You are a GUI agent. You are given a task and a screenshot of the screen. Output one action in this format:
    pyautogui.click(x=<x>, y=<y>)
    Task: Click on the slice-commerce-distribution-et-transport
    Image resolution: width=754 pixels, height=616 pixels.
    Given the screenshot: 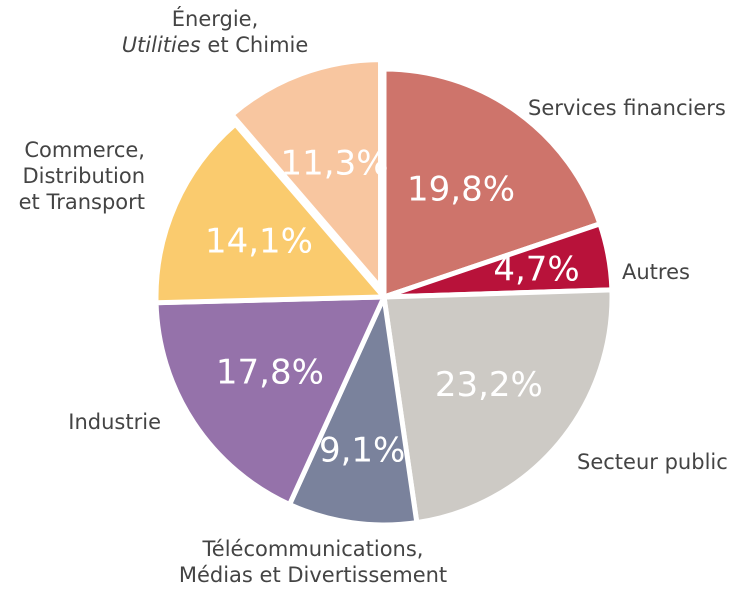 What is the action you would take?
    pyautogui.click(x=271, y=213)
    